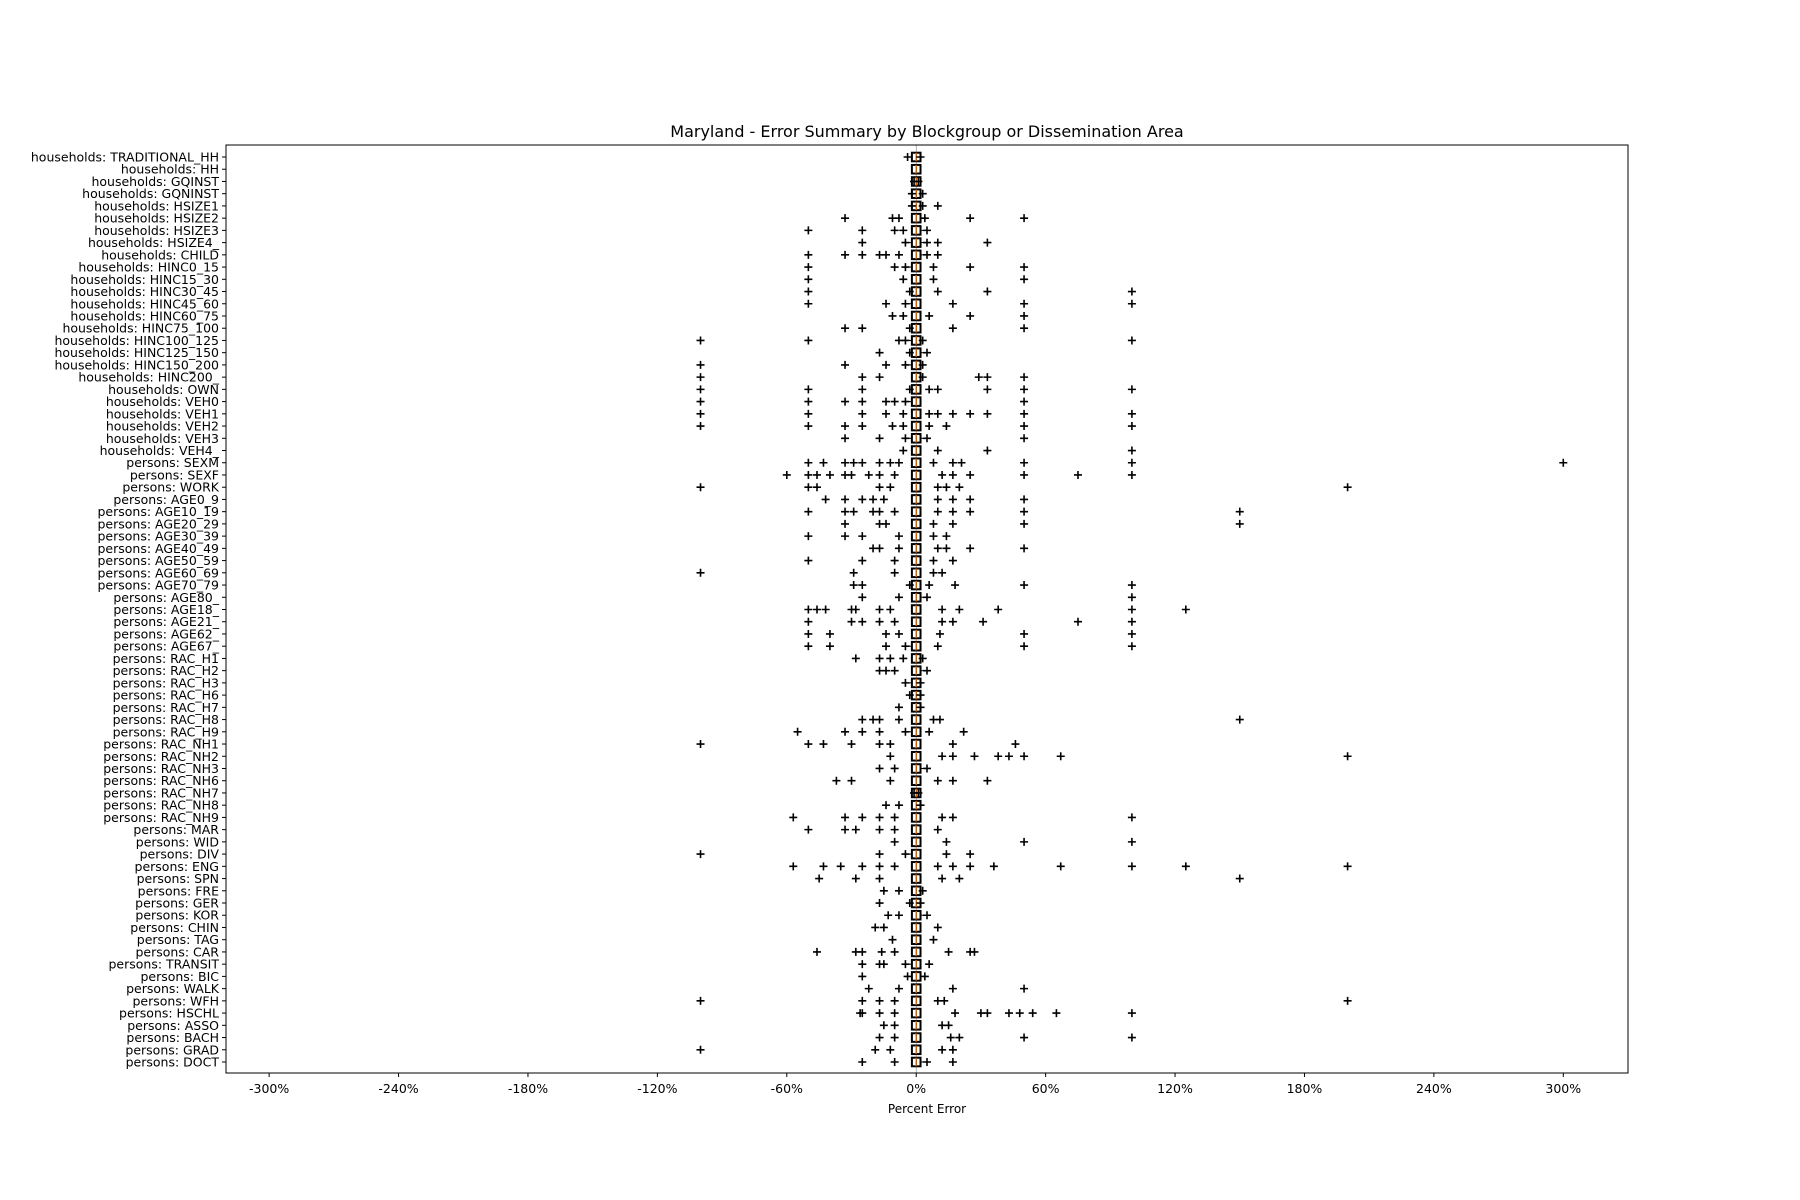 This screenshot has height=1200, width=1800. What do you see at coordinates (927, 1109) in the screenshot?
I see `x-axis-label: Percent Error` at bounding box center [927, 1109].